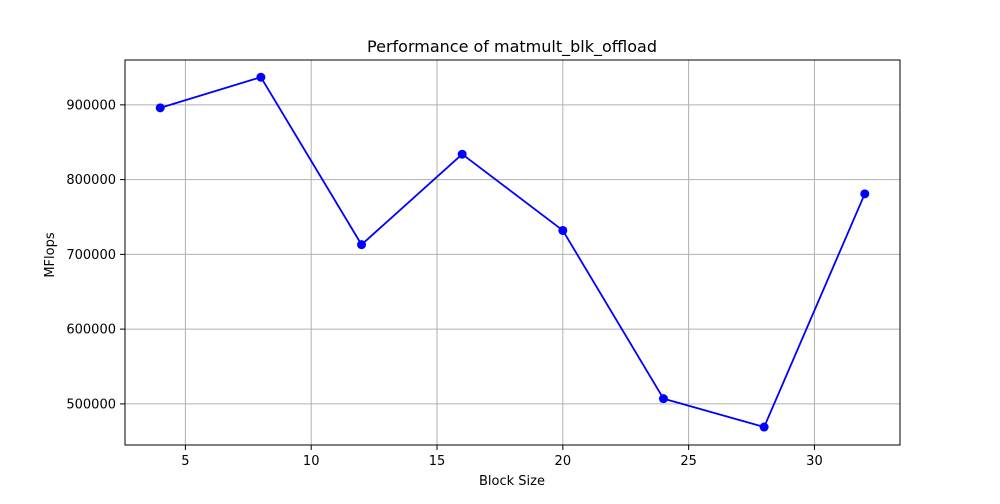 The width and height of the screenshot is (1000, 504). I want to click on y-tick-label: 700000, so click(91, 255).